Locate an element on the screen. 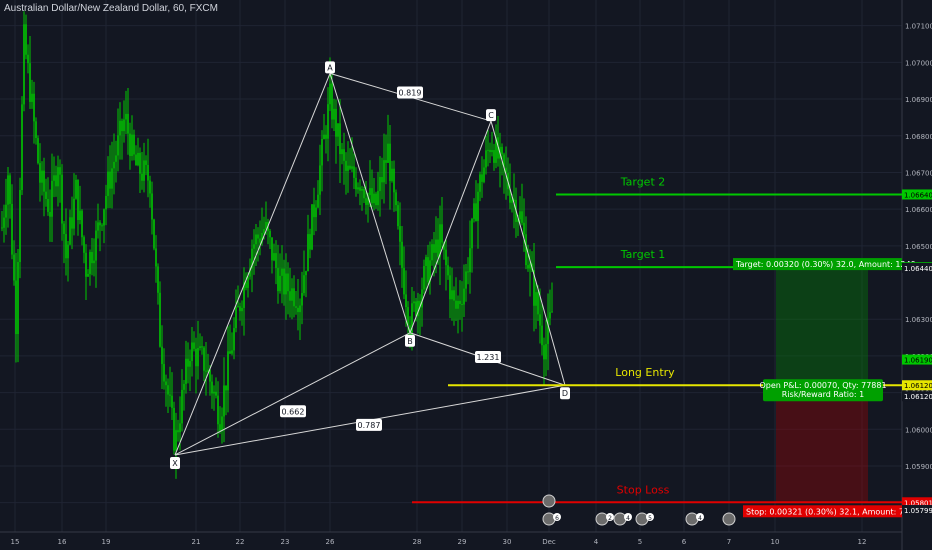 This screenshot has width=932, height=550. x-tick-label: 23 is located at coordinates (285, 542).